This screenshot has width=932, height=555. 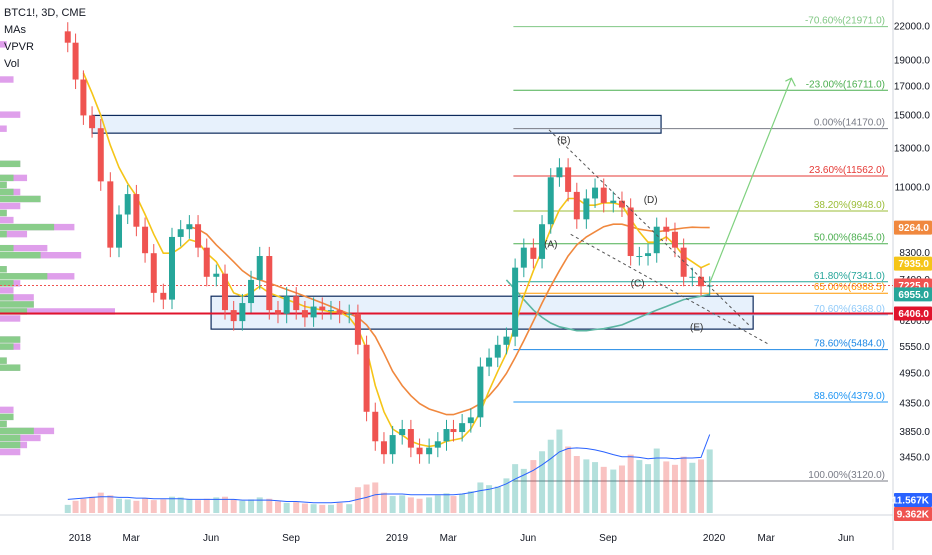 What do you see at coordinates (913, 500) in the screenshot?
I see `volume-badge` at bounding box center [913, 500].